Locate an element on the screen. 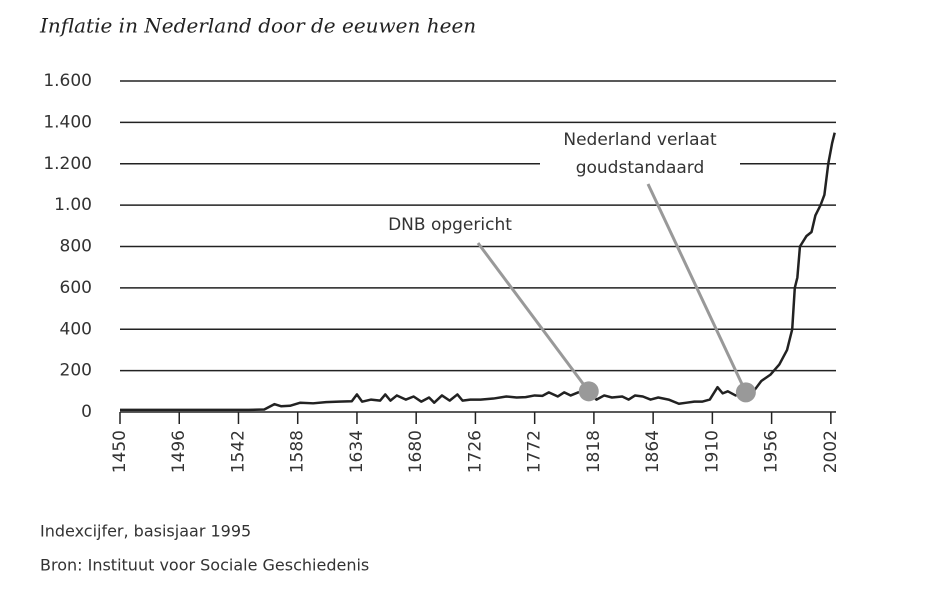 The image size is (945, 598). x-tick-label: 1772 is located at coordinates (535, 451).